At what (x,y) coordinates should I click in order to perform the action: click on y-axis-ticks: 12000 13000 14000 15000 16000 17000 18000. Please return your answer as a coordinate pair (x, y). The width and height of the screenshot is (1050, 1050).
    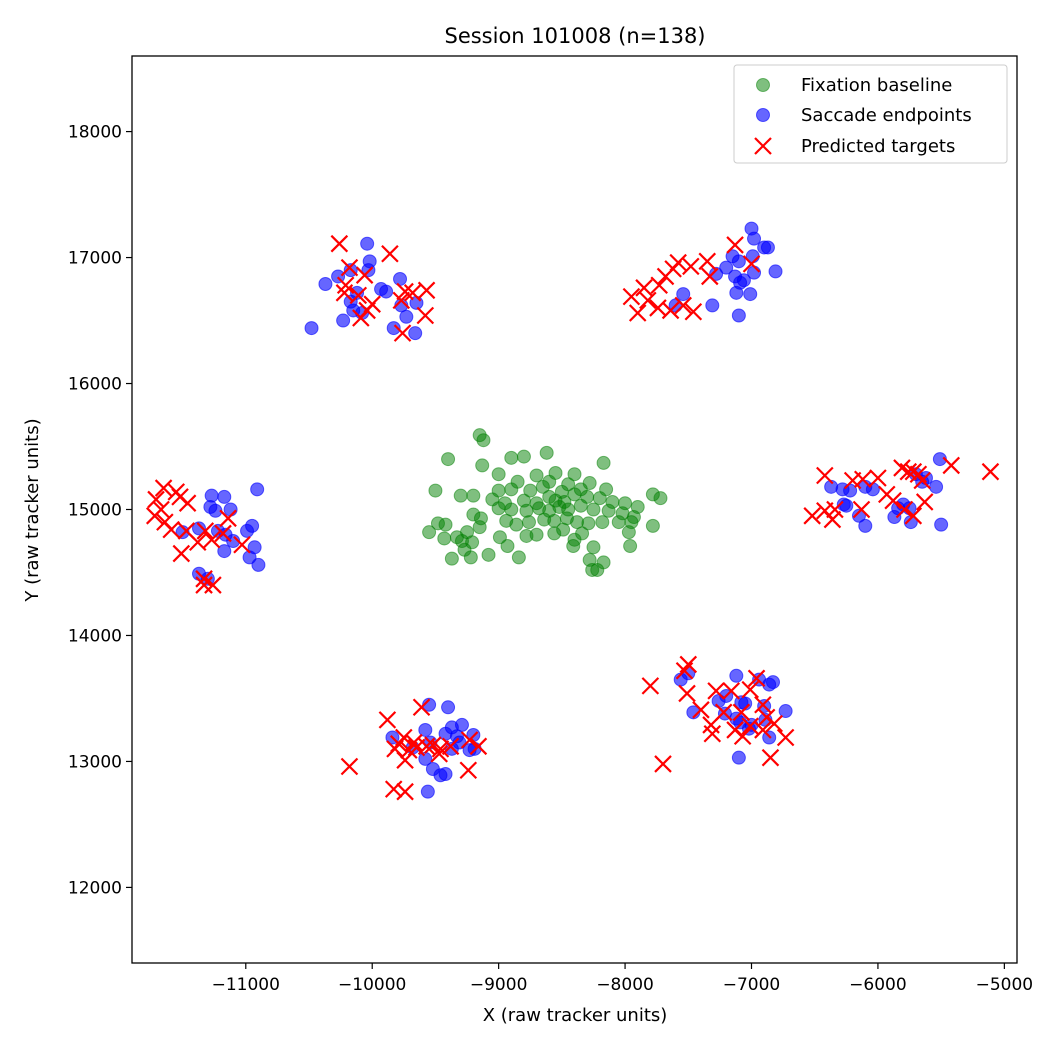
    Looking at the image, I should click on (100, 510).